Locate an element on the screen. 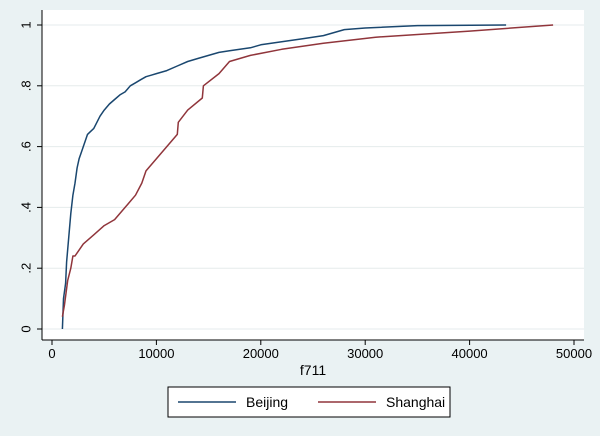 The image size is (600, 436). x-tick-label-2: 20000 is located at coordinates (261, 353).